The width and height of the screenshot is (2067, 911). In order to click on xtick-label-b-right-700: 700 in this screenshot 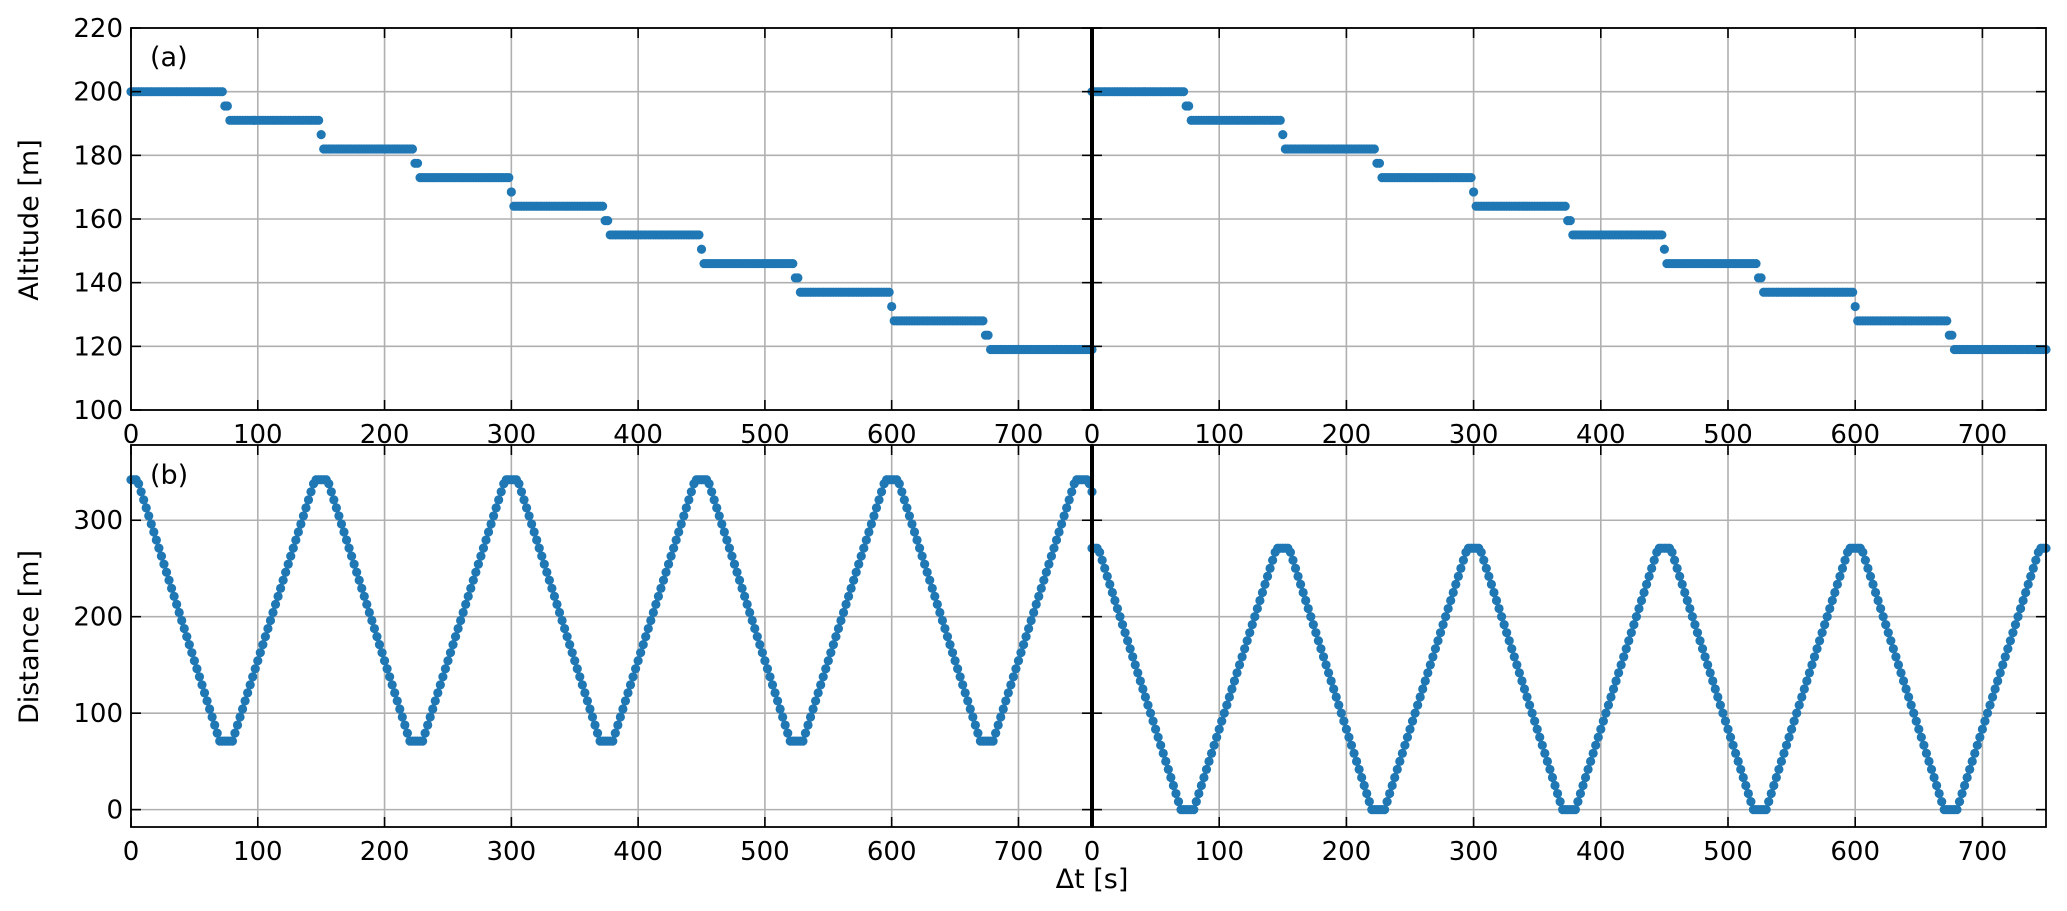, I will do `click(1983, 852)`.